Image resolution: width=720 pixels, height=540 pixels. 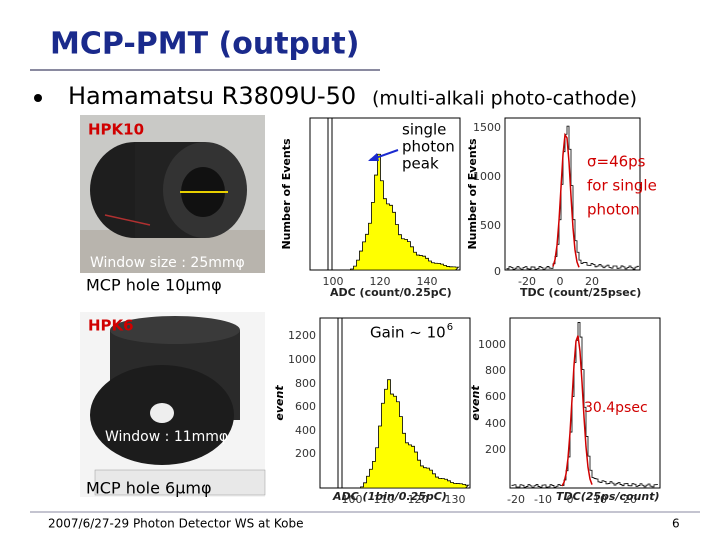 I want to click on x-axis-label: ADC (count/0.25pC), so click(x=391, y=292).